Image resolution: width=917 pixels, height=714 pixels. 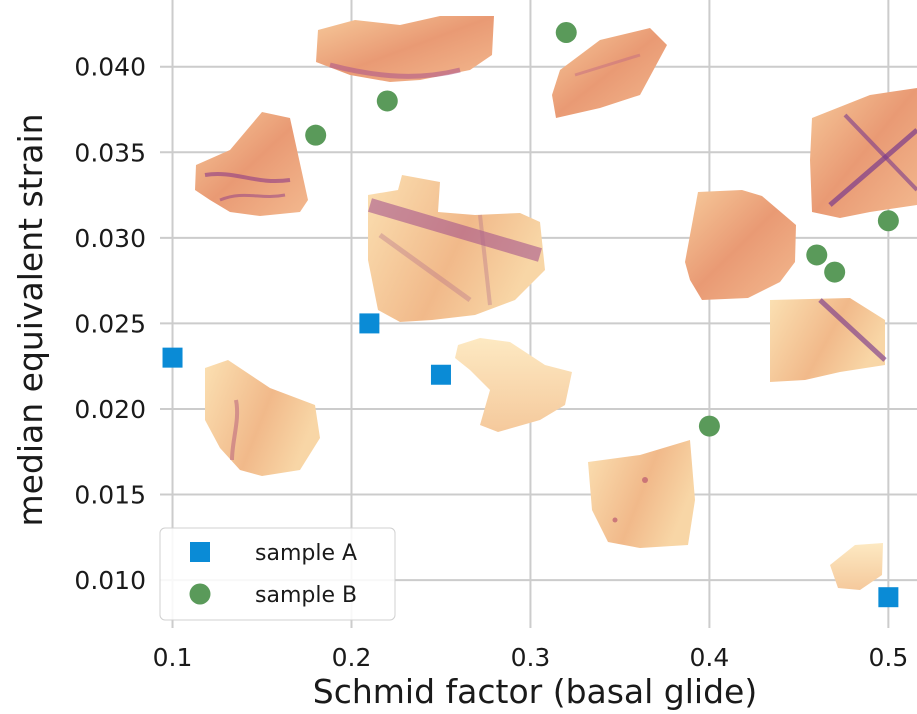 I want to click on y-tick-label: 0.040, so click(x=110, y=67).